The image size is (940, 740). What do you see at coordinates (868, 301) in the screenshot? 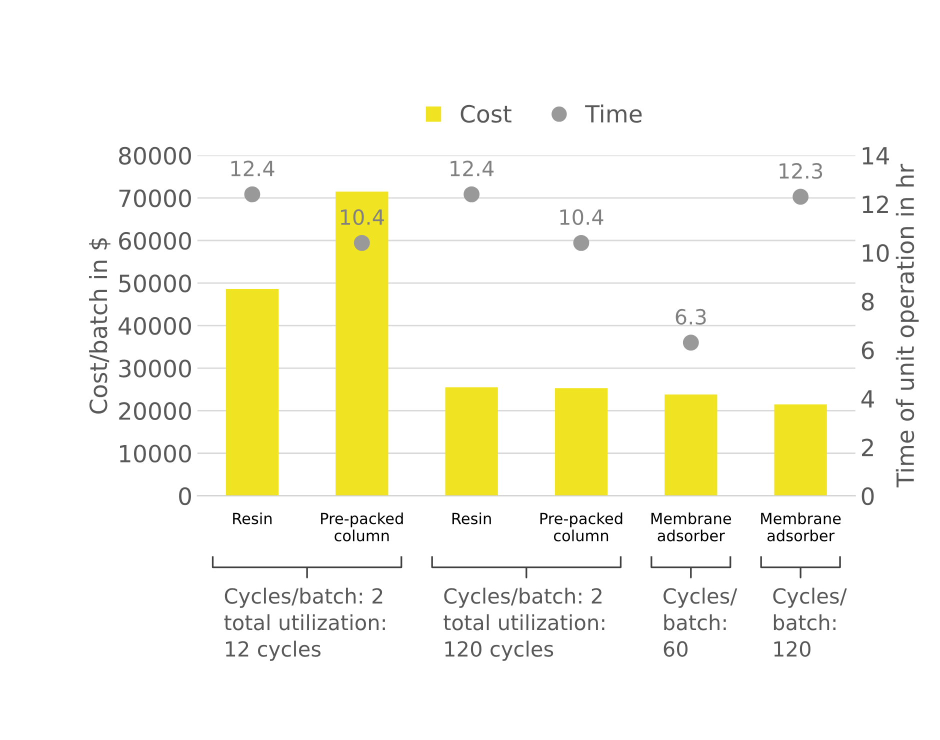
I see `y2-tick-label: 8` at bounding box center [868, 301].